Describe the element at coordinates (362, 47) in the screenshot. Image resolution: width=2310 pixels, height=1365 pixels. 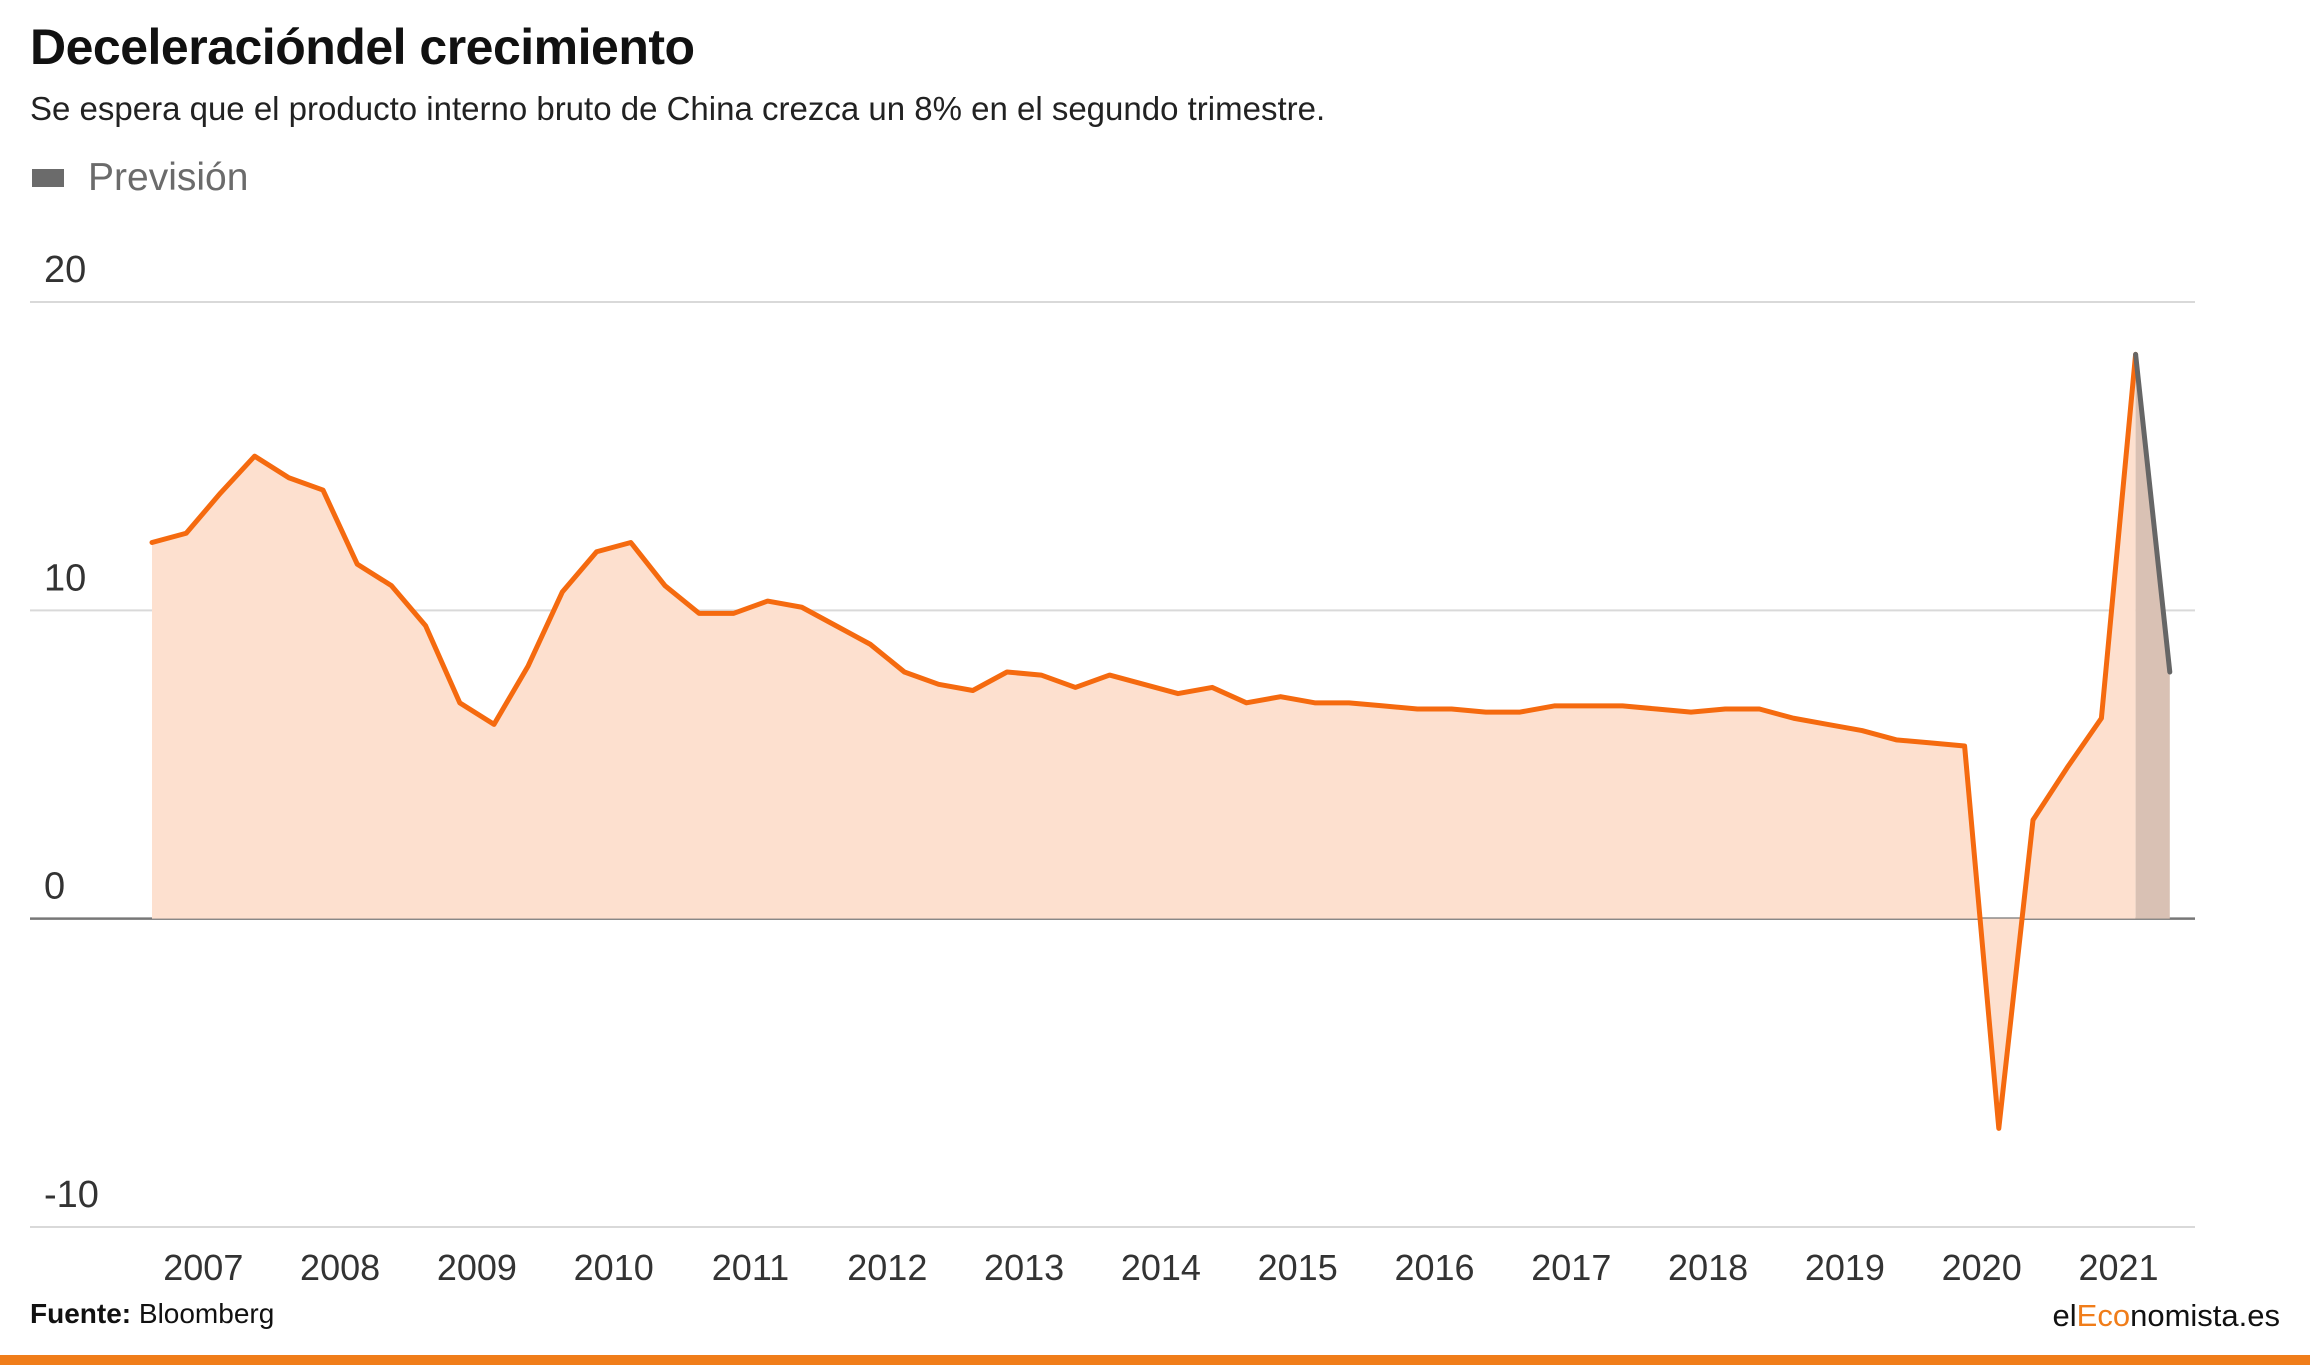
I see `chart-title: Deceleracióndel crecimiento` at that location.